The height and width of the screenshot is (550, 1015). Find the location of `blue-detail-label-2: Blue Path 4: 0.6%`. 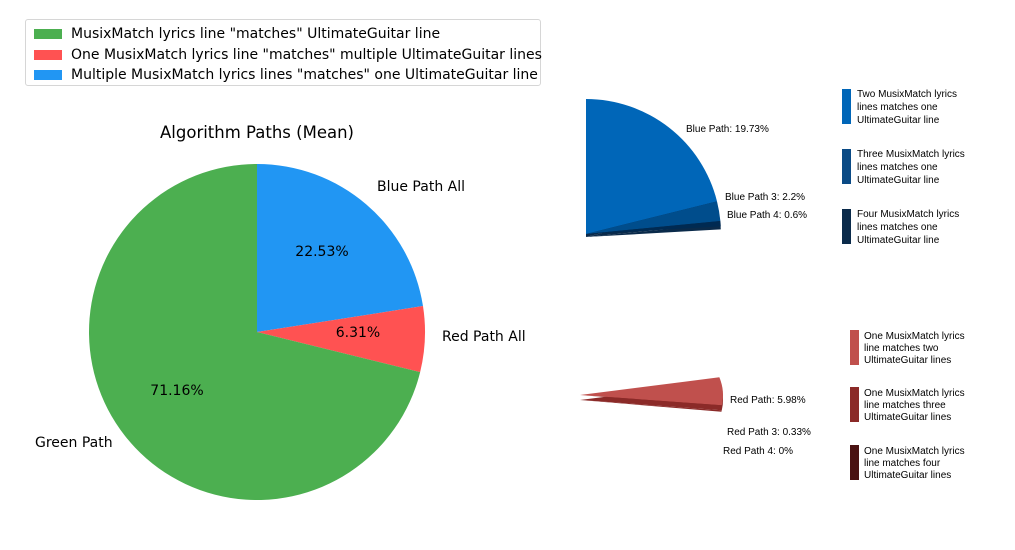

blue-detail-label-2: Blue Path 4: 0.6% is located at coordinates (767, 215).